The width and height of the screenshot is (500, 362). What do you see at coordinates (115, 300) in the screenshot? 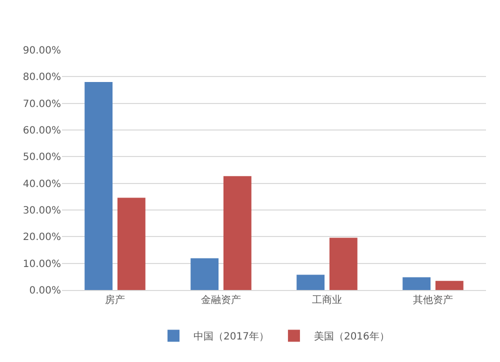
I see `x-tick-label: 房产` at bounding box center [115, 300].